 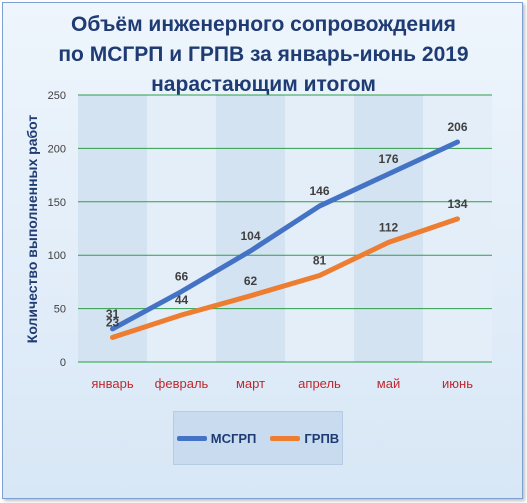 I want to click on data-label: 104, so click(x=250, y=236).